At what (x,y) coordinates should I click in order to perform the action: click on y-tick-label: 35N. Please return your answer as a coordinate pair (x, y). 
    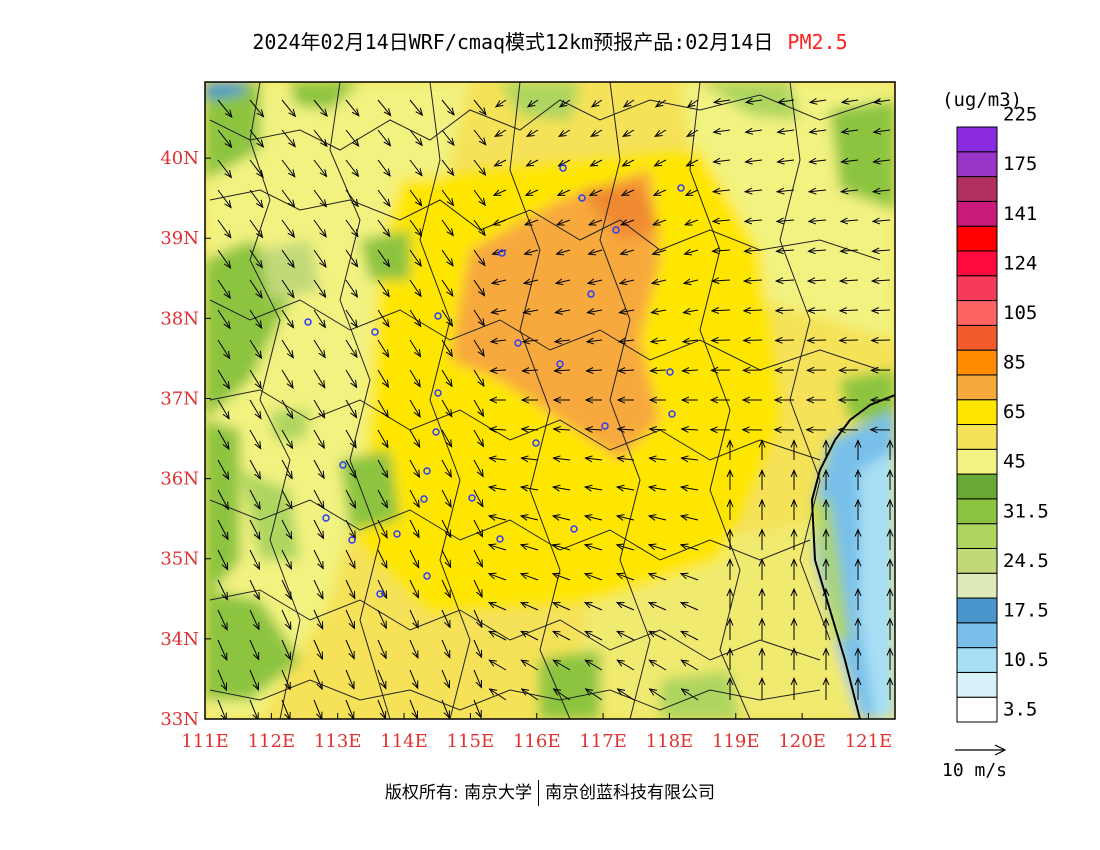
    Looking at the image, I should click on (179, 559).